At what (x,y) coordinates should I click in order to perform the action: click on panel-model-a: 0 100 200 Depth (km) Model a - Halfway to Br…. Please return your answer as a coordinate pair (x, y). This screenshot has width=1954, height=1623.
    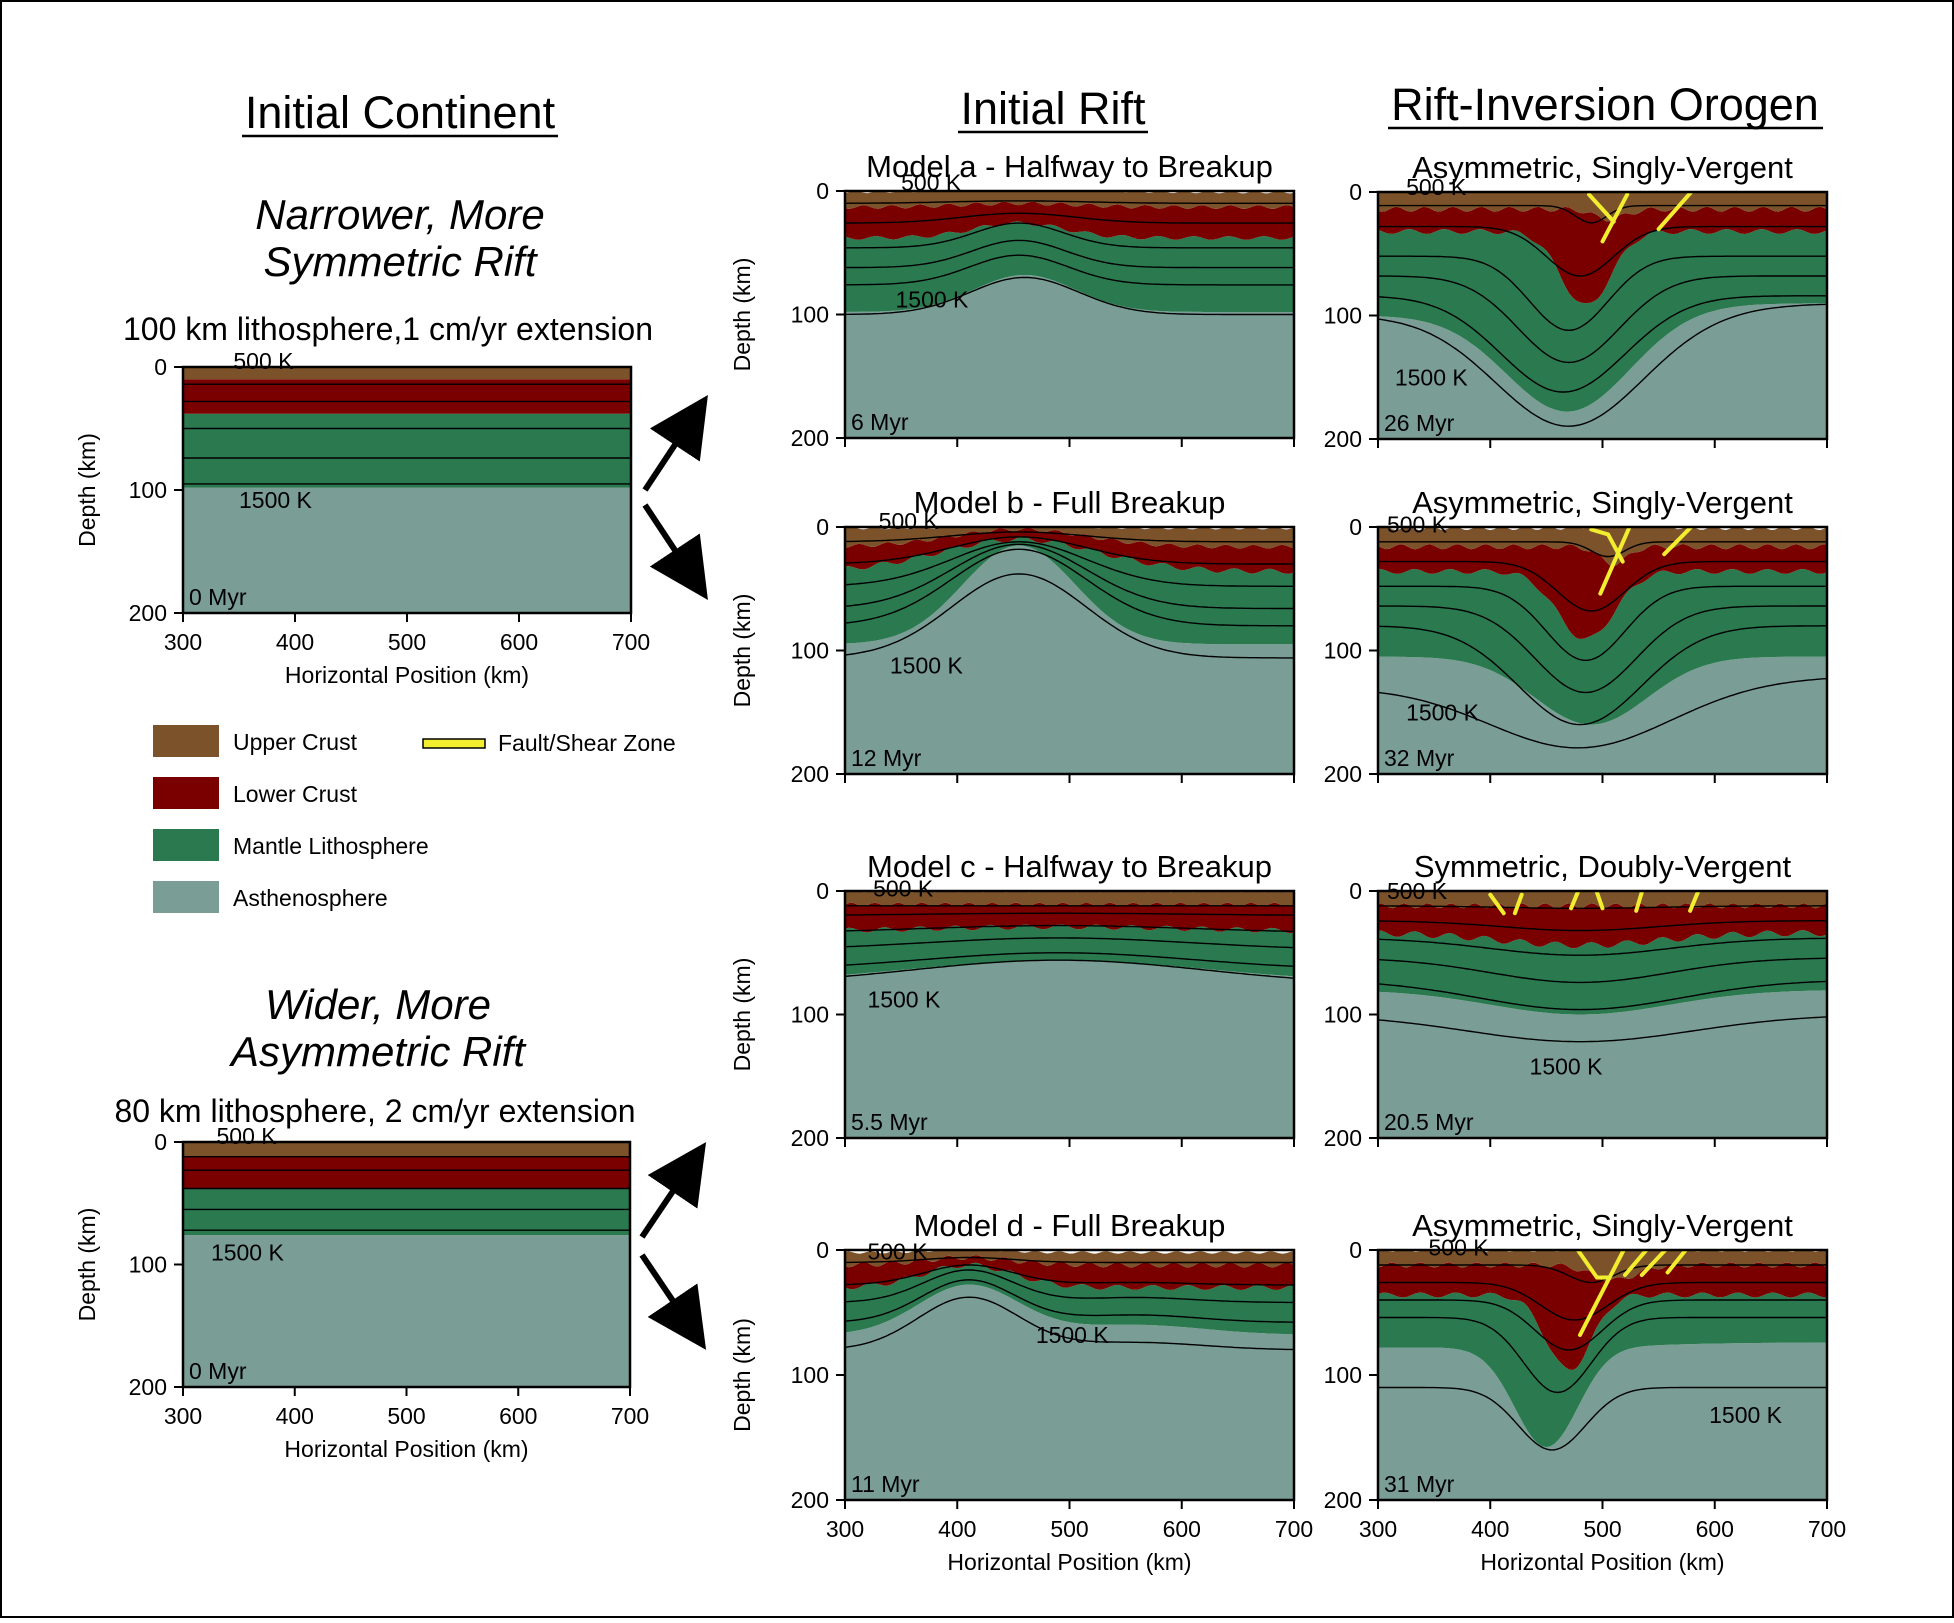
    Looking at the image, I should click on (1012, 300).